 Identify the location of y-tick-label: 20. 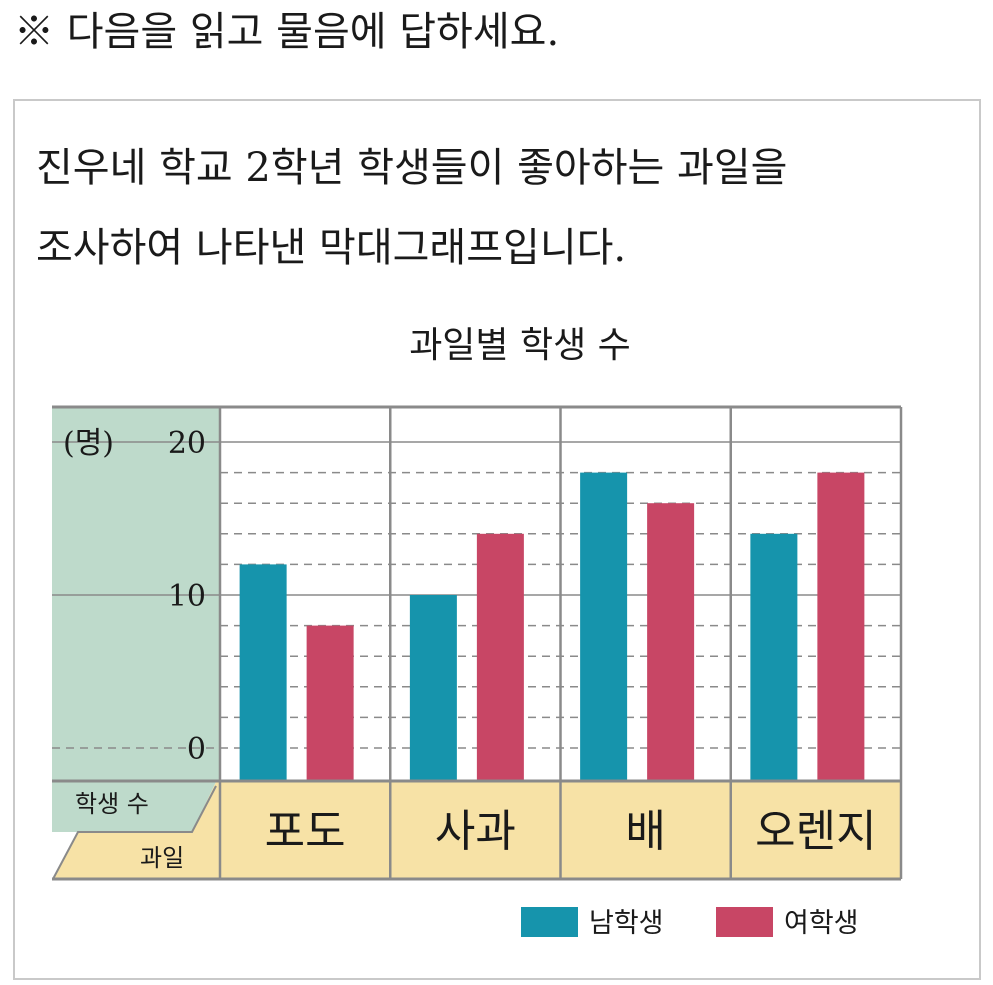
(187, 443).